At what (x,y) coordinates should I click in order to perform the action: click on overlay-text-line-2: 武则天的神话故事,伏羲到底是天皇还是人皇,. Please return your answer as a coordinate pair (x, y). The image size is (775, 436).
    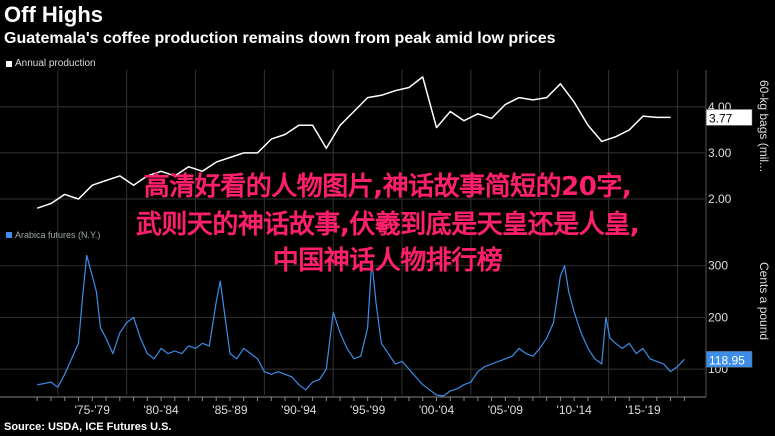
    Looking at the image, I should click on (387, 225).